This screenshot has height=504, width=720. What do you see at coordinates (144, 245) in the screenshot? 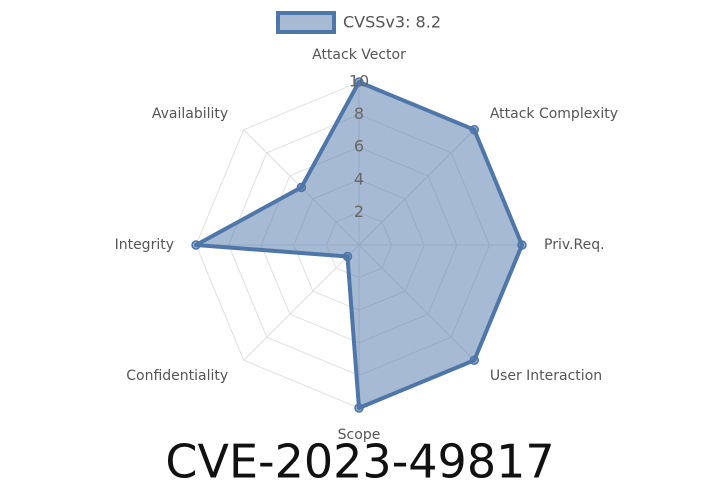
I see `axis-label: Integrity` at bounding box center [144, 245].